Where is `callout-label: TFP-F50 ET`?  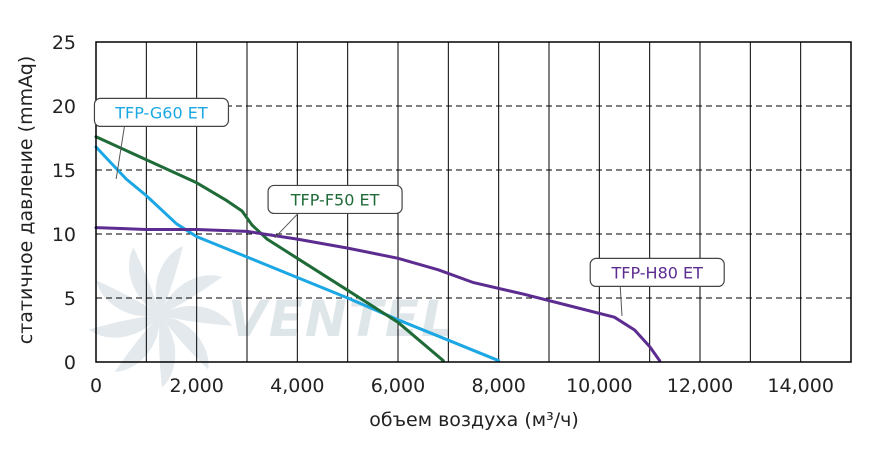 callout-label: TFP-F50 ET is located at coordinates (335, 199).